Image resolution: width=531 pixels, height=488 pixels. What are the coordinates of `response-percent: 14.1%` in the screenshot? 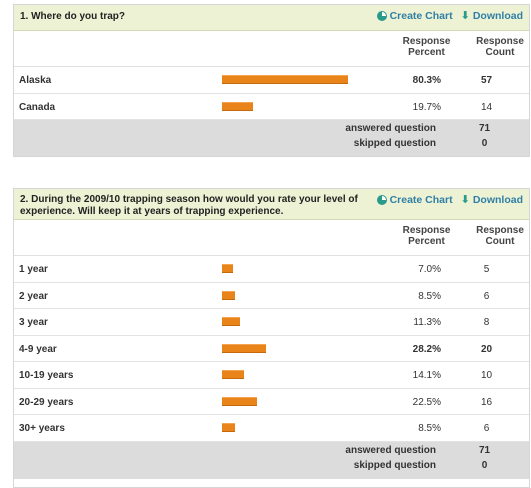 It's located at (426, 375).